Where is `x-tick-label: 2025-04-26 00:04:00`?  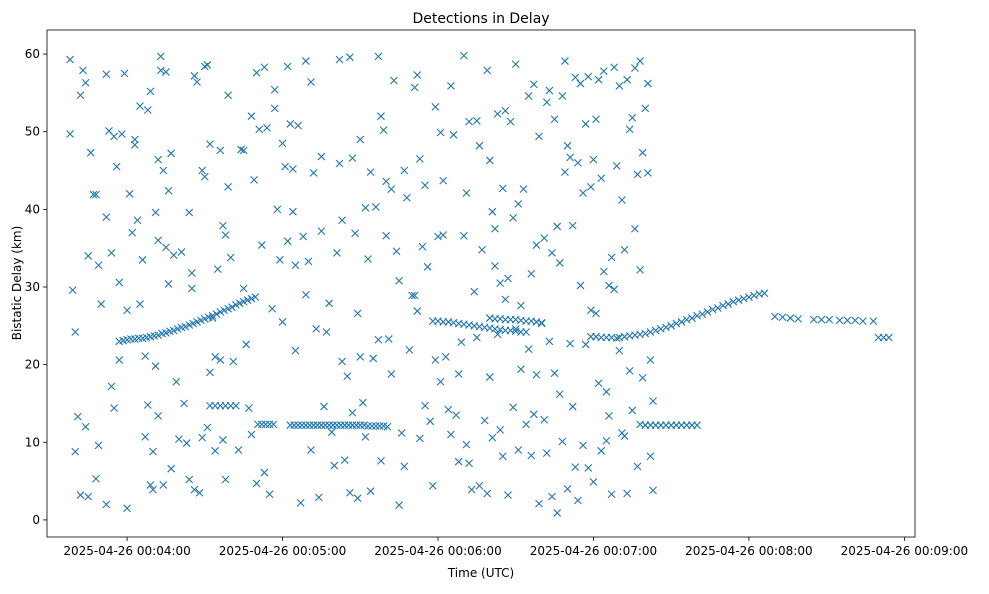 x-tick-label: 2025-04-26 00:04:00 is located at coordinates (126, 551).